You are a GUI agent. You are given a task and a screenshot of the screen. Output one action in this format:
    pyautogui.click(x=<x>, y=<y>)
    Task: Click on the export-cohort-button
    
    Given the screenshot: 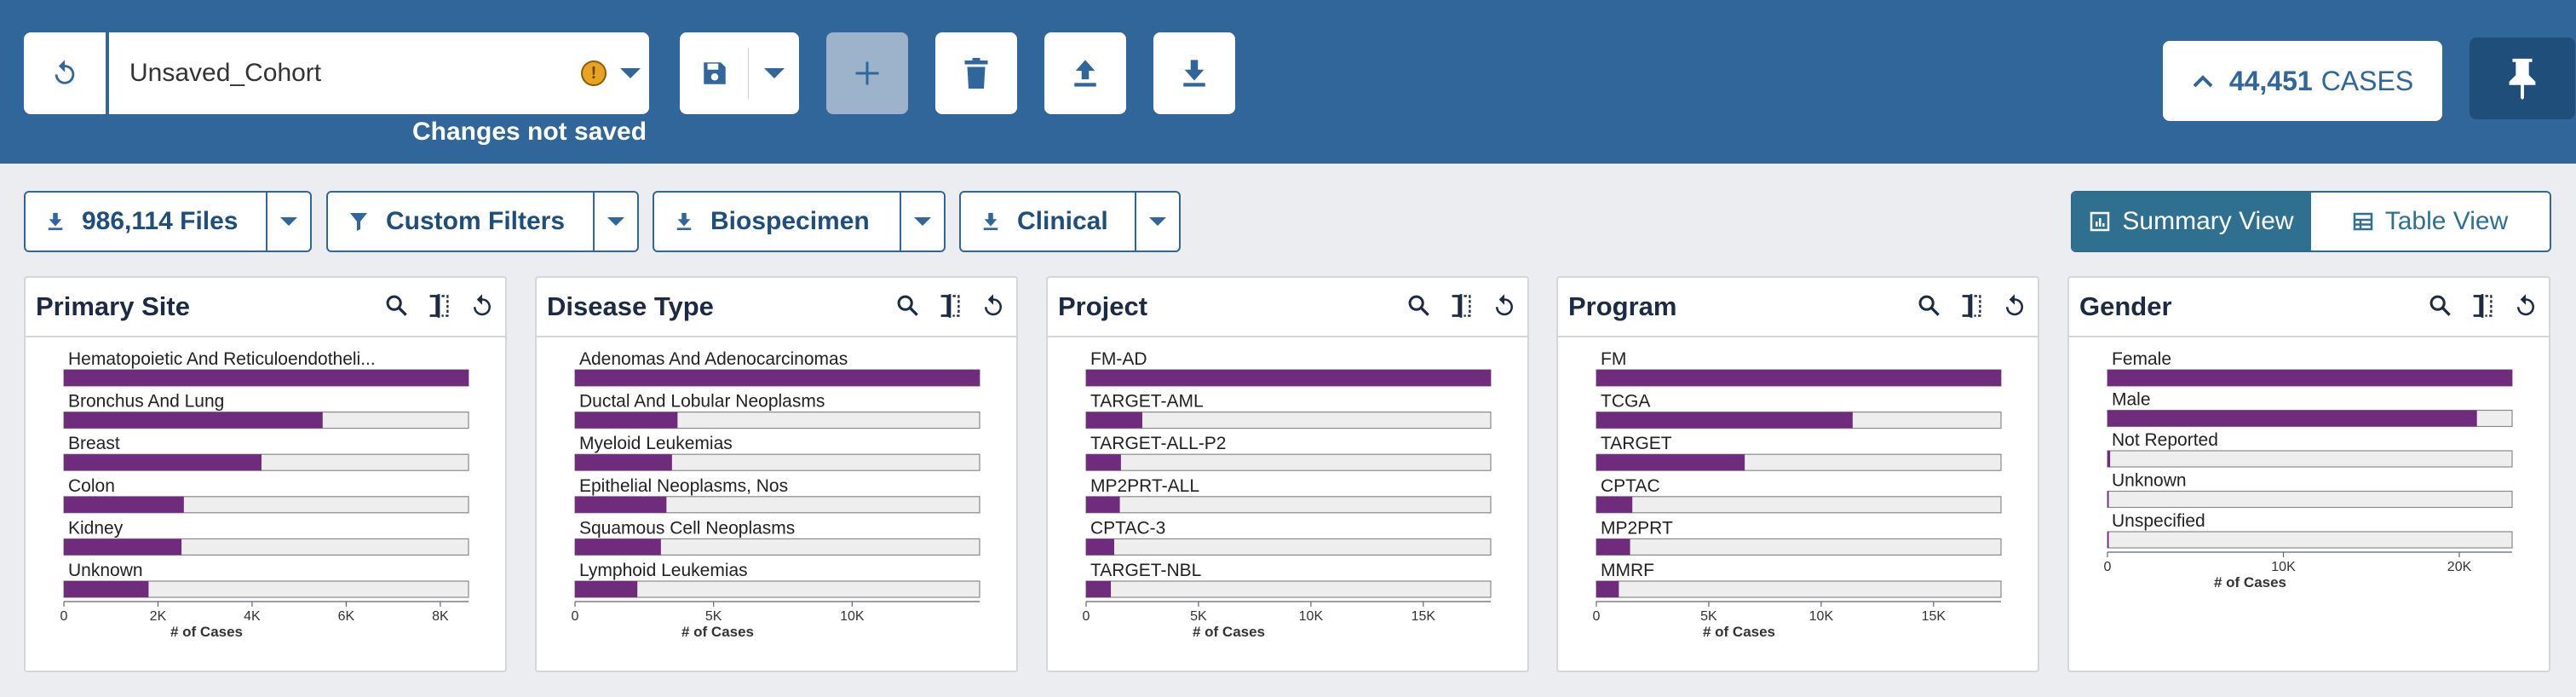 What is the action you would take?
    pyautogui.click(x=1194, y=73)
    